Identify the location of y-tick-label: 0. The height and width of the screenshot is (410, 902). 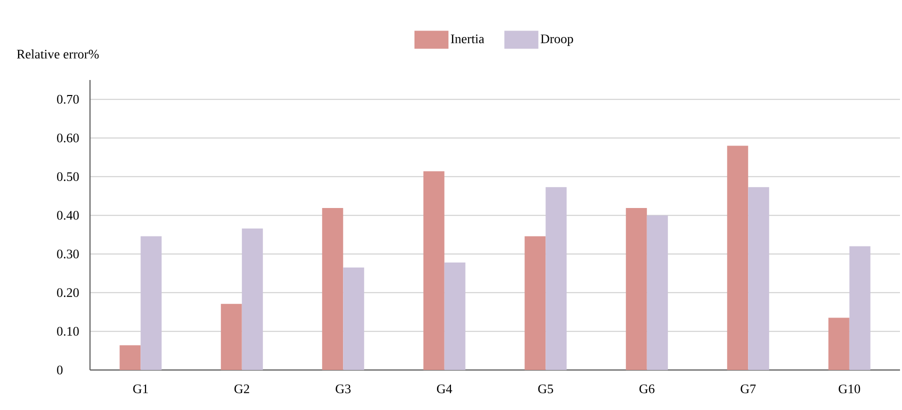
(60, 370).